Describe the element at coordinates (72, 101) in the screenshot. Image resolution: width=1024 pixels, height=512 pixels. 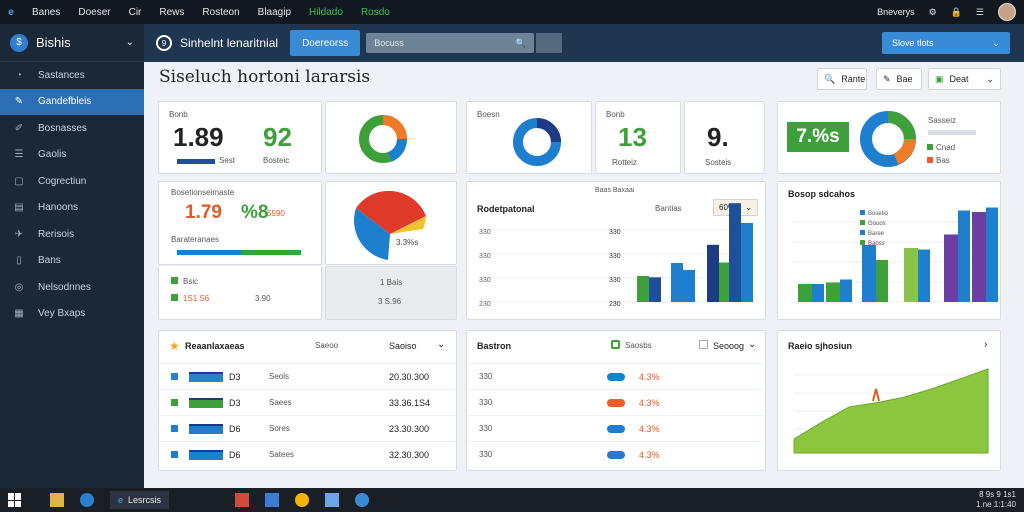
I see `sidebar-item: ✎ Gandefbleis` at that location.